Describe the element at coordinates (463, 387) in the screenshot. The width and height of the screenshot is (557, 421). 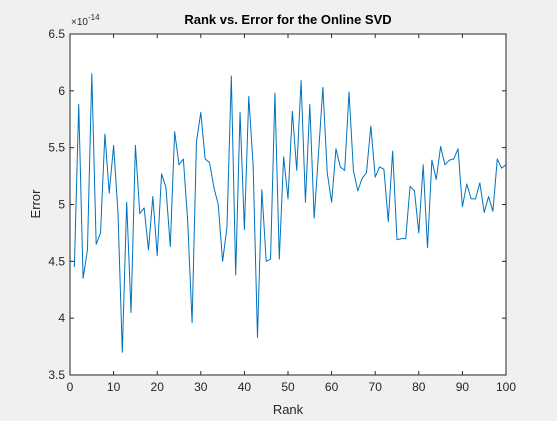
I see `x-tick-label: 90` at that location.